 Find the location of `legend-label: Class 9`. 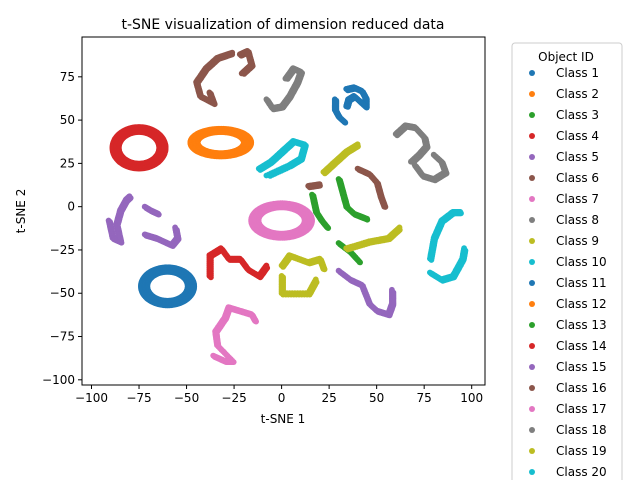

legend-label: Class 9 is located at coordinates (577, 241).